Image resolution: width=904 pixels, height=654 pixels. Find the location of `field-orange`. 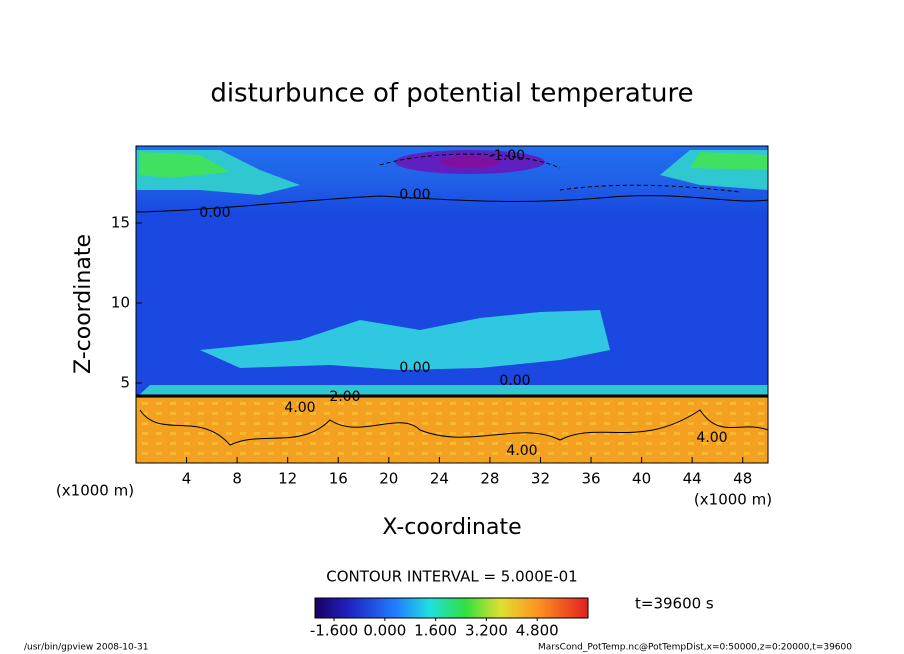

field-orange is located at coordinates (452, 430).